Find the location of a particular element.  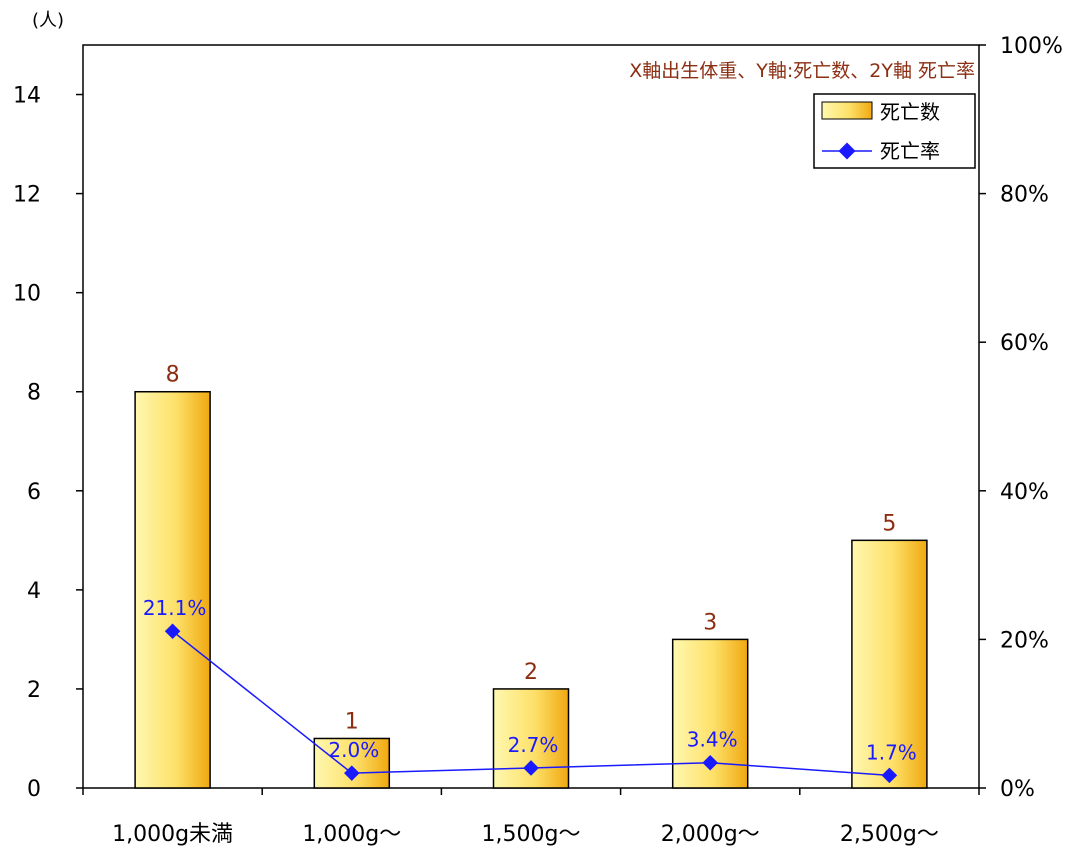

bar-value-label: 8 is located at coordinates (173, 375).